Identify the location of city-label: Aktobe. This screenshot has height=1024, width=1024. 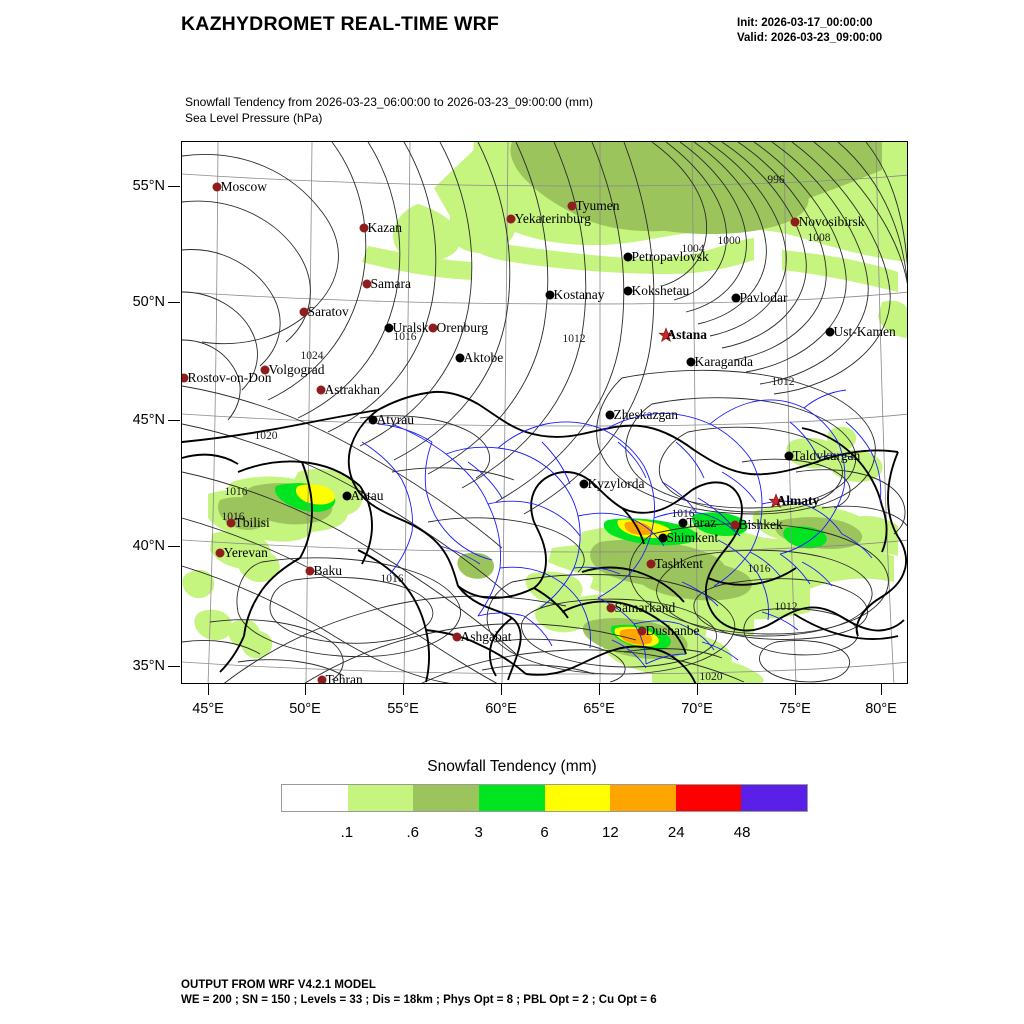
(483, 357).